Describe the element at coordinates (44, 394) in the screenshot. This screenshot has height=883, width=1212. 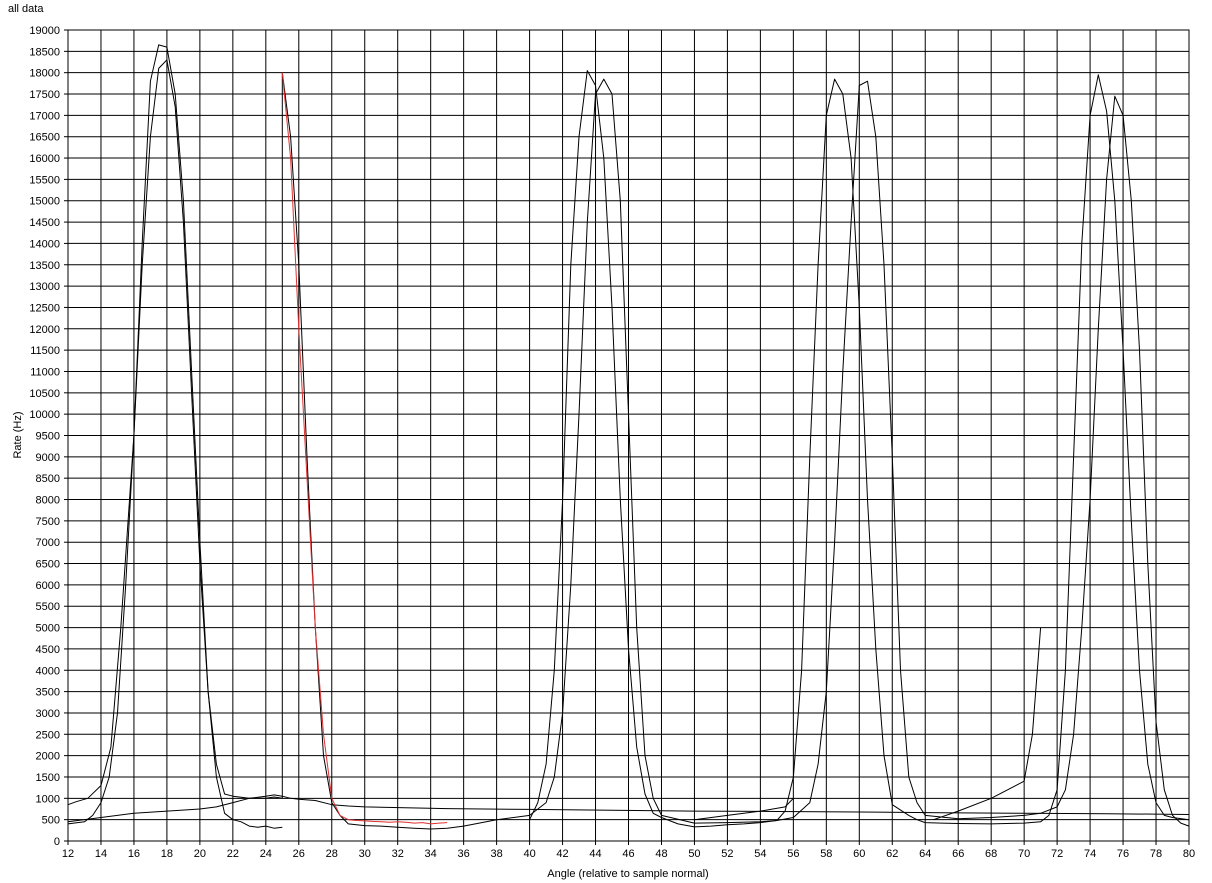
I see `y-tick-label: 10500` at that location.